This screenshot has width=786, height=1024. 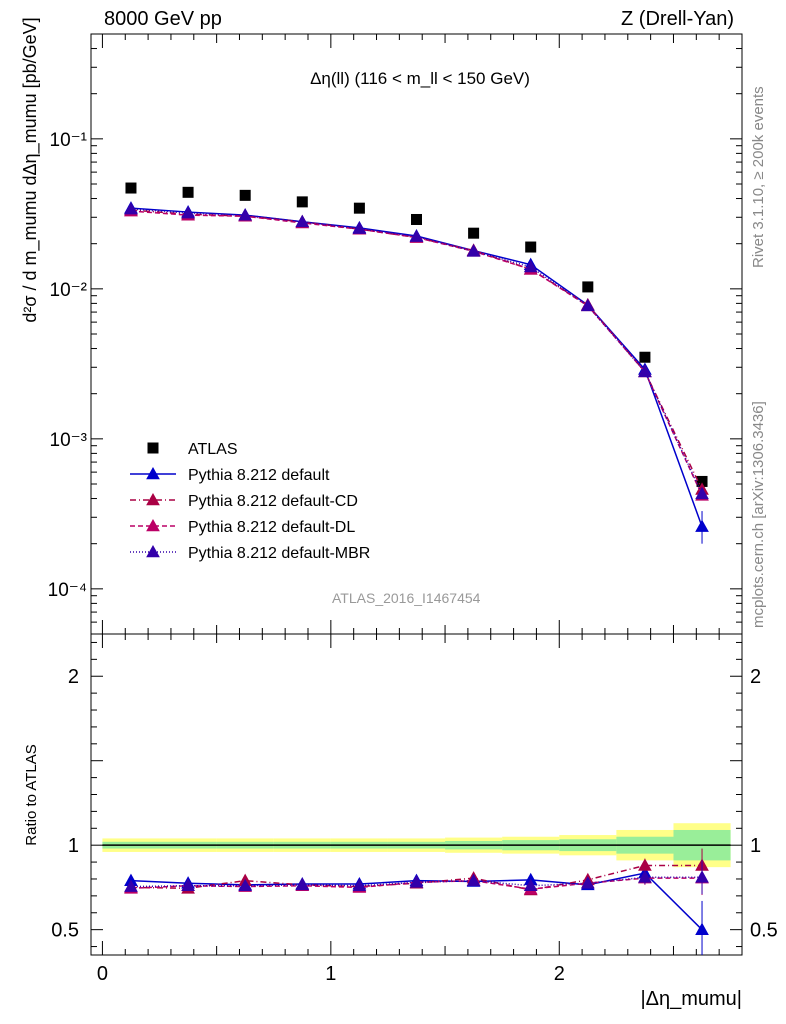 What do you see at coordinates (30, 169) in the screenshot?
I see `main-y-axis-label: d²σ / d m_mumu dΔη_mumu [pb/GeV]` at bounding box center [30, 169].